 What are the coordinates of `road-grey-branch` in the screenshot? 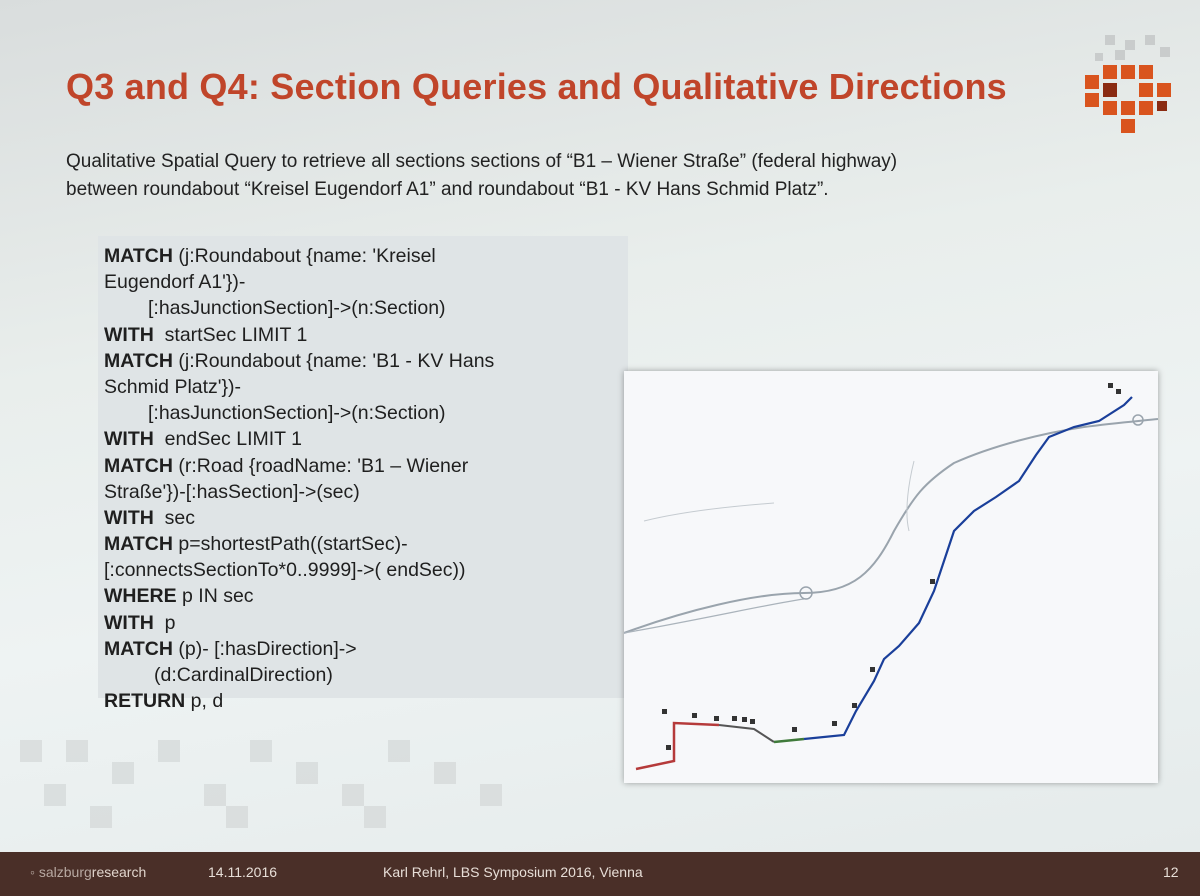 It's located at (714, 616).